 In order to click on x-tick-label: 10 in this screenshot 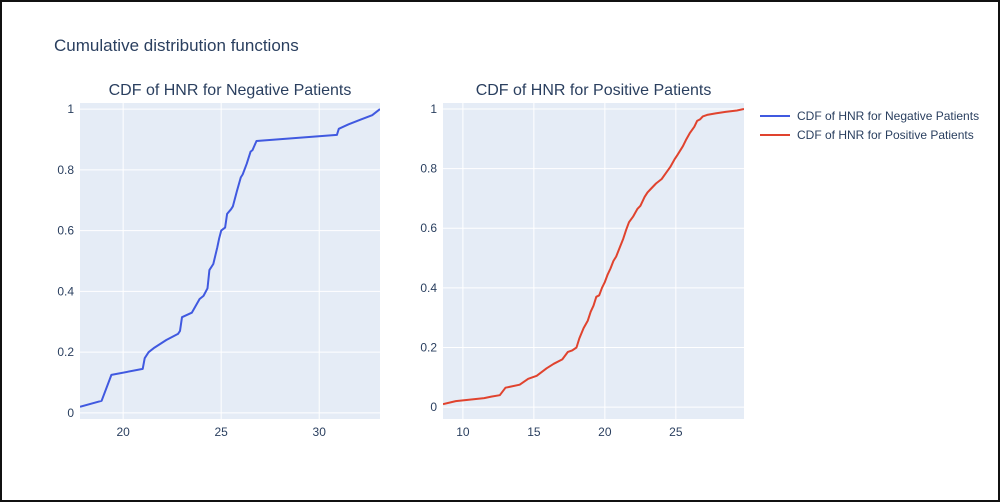, I will do `click(463, 432)`.